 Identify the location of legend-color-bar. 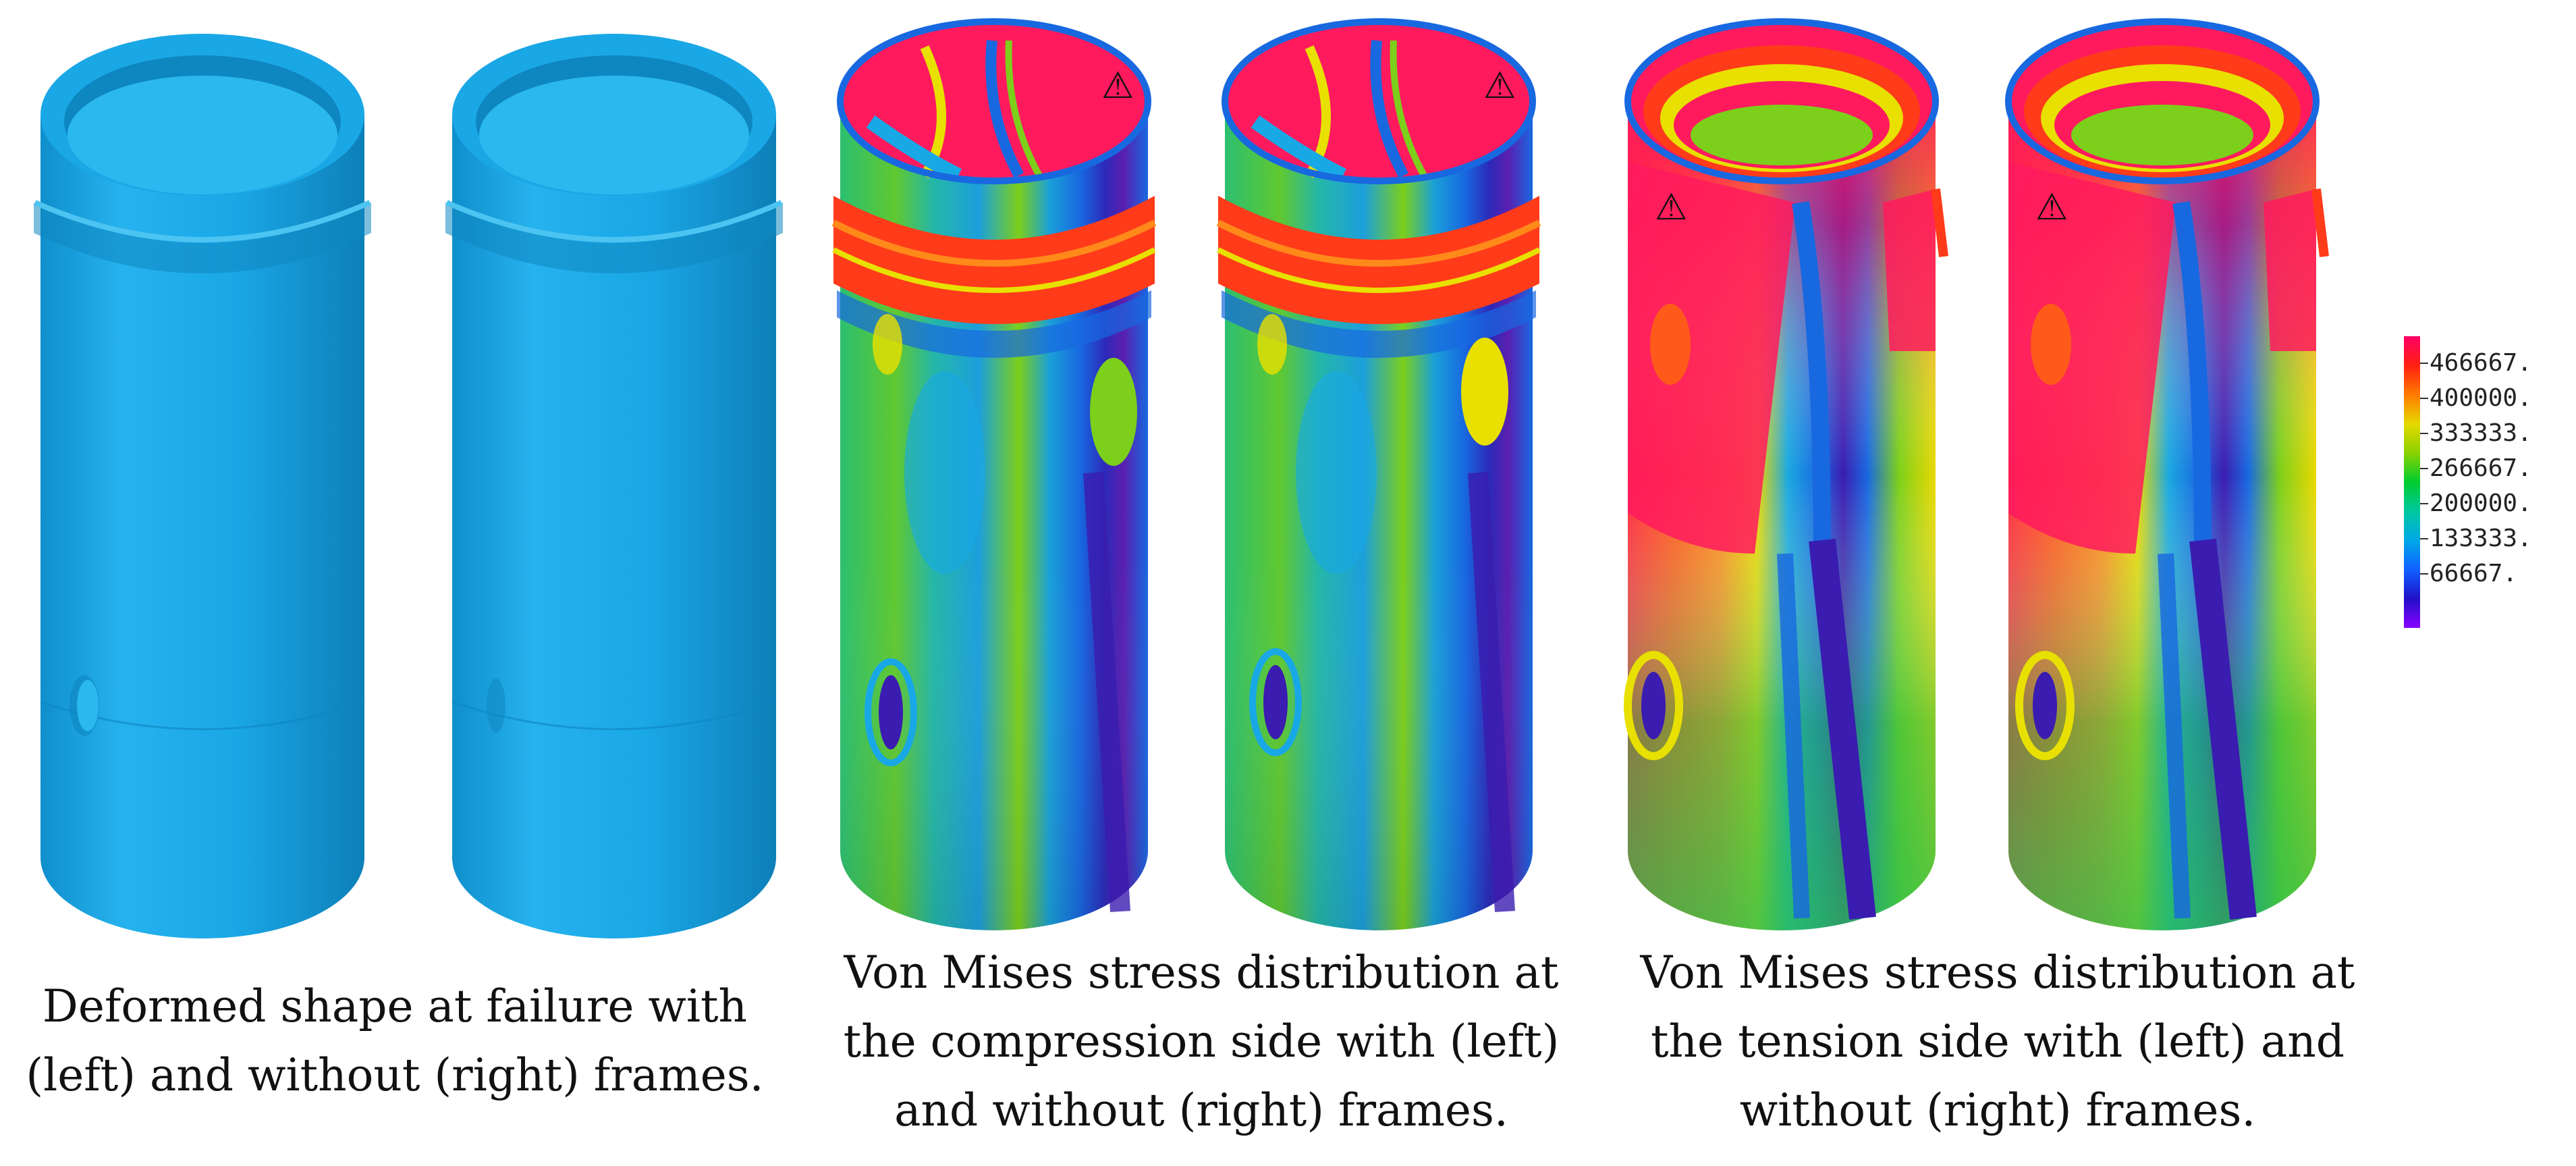
(2412, 482).